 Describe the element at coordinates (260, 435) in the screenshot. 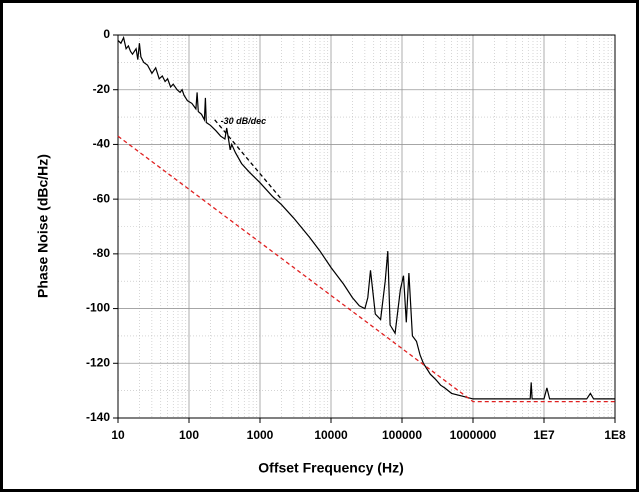

I see `x-tick-label: 1000` at that location.